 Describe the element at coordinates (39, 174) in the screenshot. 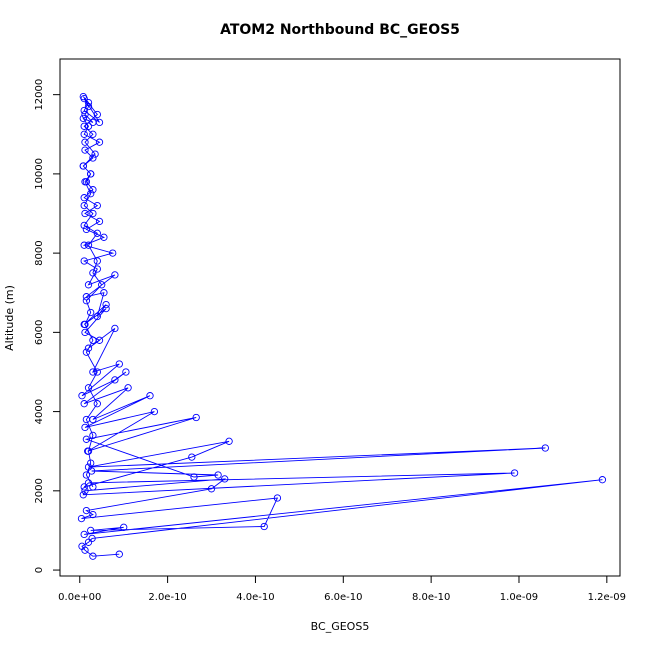

I see `y-tick-label: 10000` at that location.